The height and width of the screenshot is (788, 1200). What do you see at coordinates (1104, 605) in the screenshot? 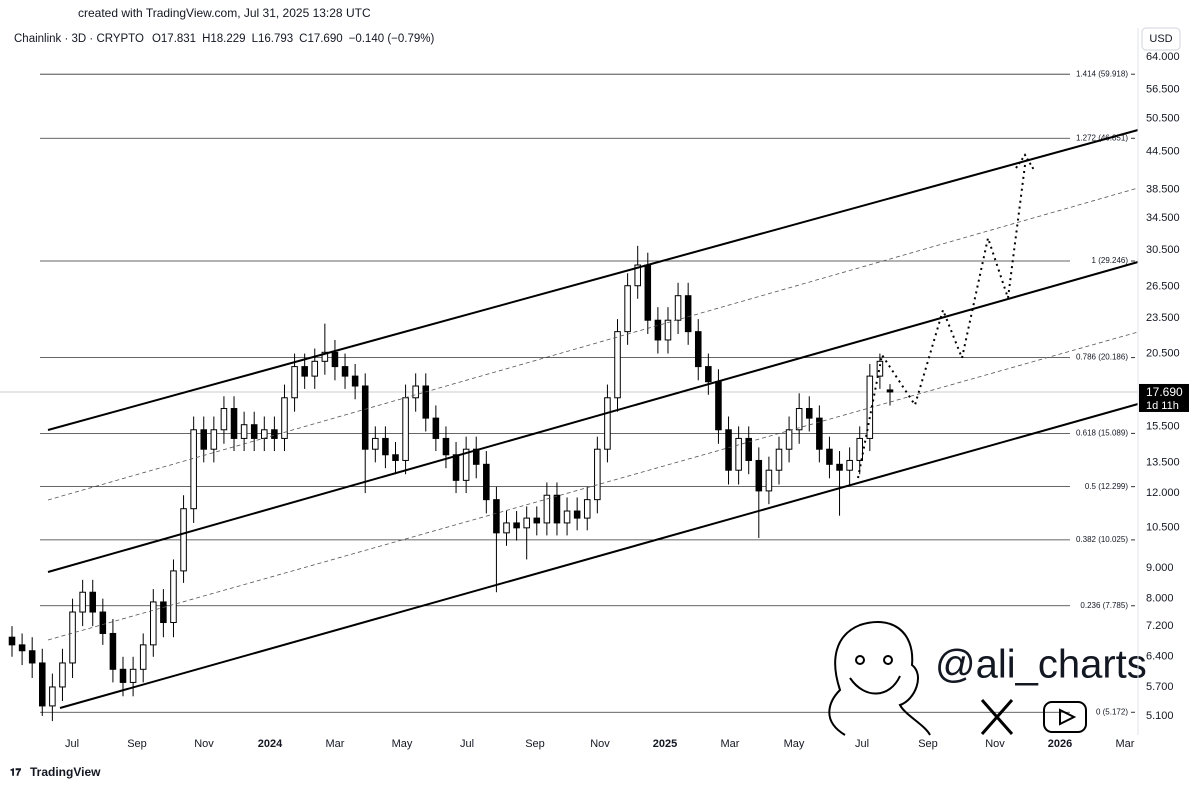
I see `fib-label: 0.236 (7.785)` at bounding box center [1104, 605].